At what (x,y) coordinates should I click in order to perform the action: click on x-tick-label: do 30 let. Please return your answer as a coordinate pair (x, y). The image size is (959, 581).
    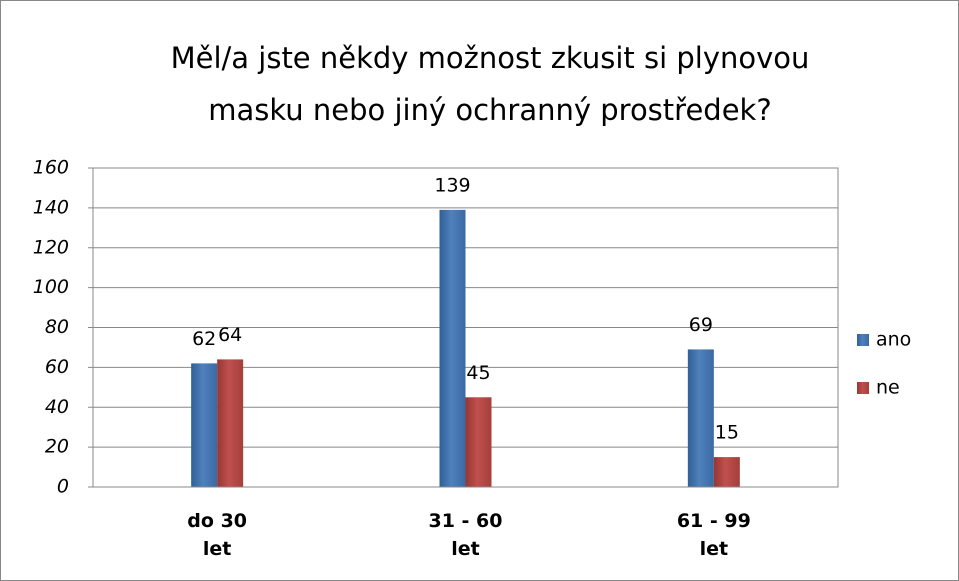
    Looking at the image, I should click on (217, 535).